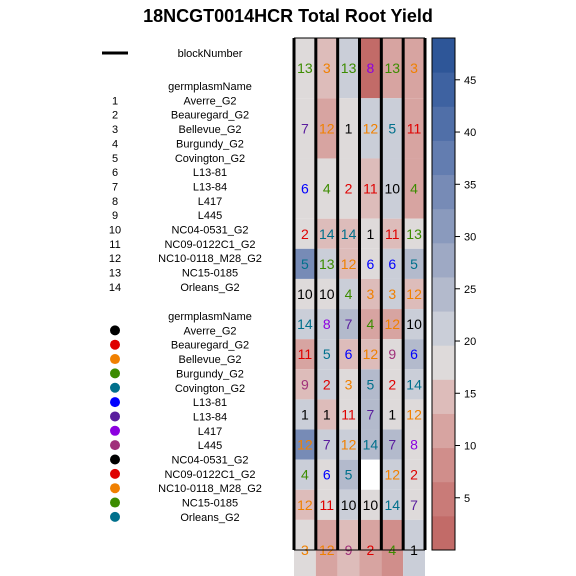 The height and width of the screenshot is (576, 576). Describe the element at coordinates (443, 294) in the screenshot. I see `colorbar-frame` at that location.